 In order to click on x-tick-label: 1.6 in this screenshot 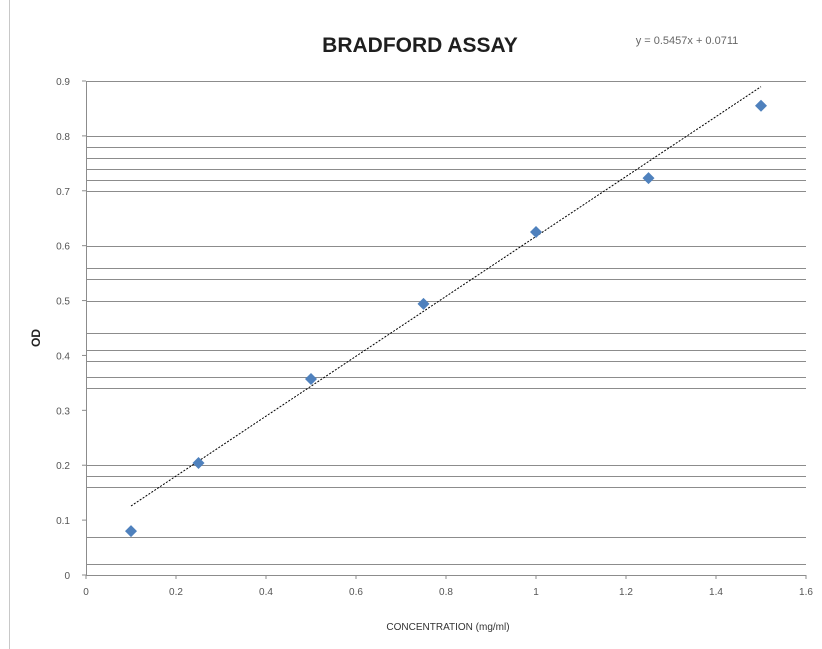, I will do `click(806, 592)`.